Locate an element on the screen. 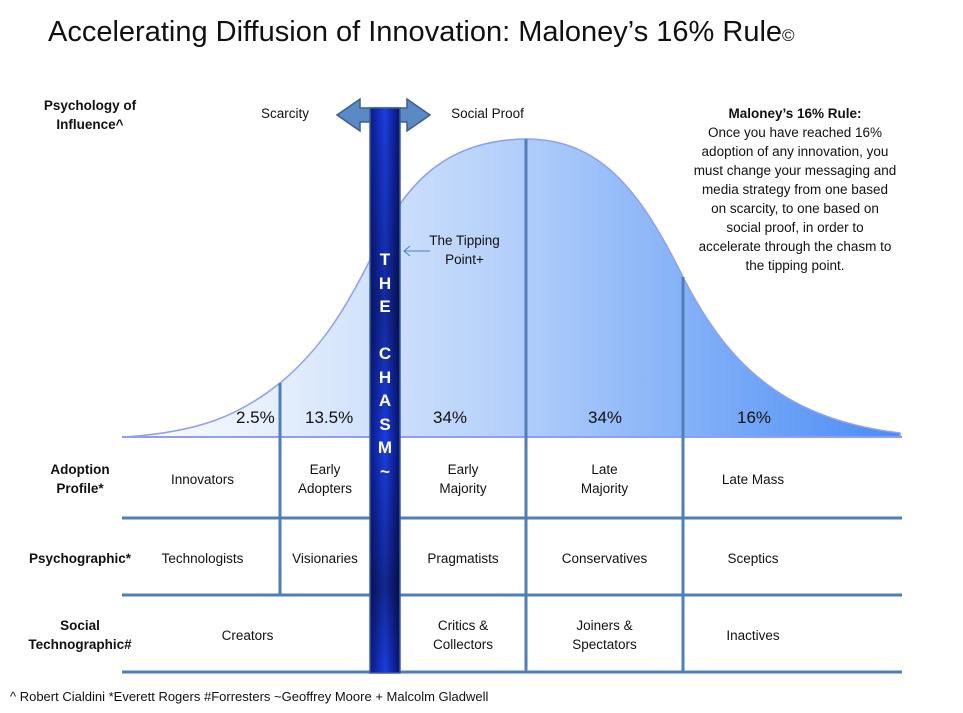  cell-technologists: Technologists is located at coordinates (202, 558).